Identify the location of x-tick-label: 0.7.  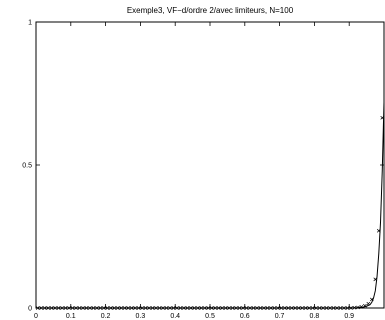
(280, 316).